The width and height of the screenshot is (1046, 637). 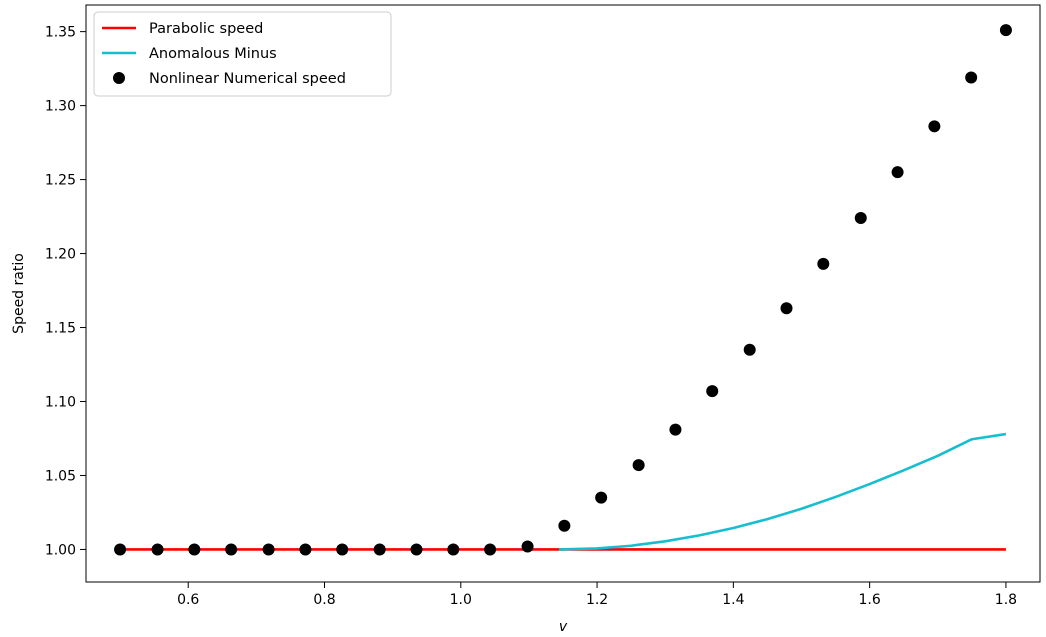 What do you see at coordinates (188, 600) in the screenshot?
I see `x-tick-label: 0.6` at bounding box center [188, 600].